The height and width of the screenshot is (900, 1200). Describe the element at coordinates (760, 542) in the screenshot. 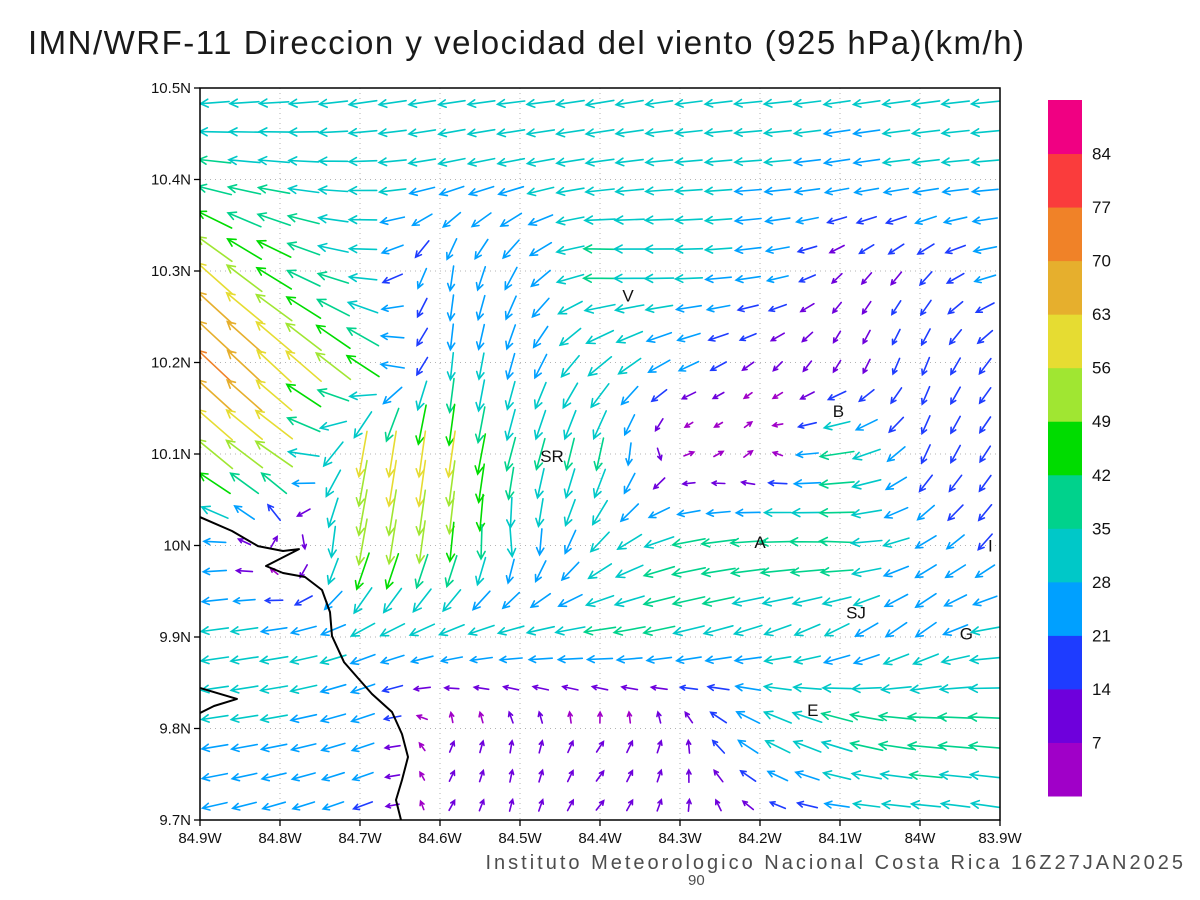

I see `city-label-A: A` at that location.